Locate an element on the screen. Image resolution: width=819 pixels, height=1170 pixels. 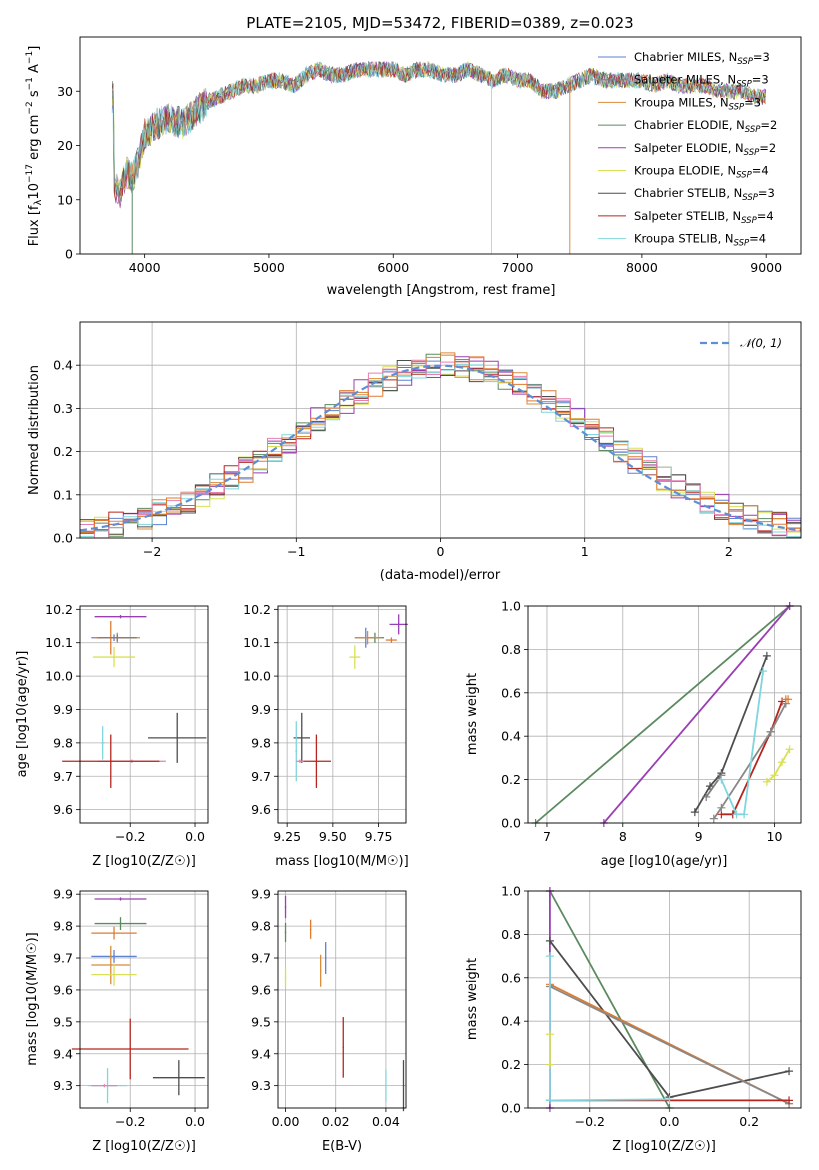
x-axis-label: mass [log10(M/M☉)] is located at coordinates (341, 861).